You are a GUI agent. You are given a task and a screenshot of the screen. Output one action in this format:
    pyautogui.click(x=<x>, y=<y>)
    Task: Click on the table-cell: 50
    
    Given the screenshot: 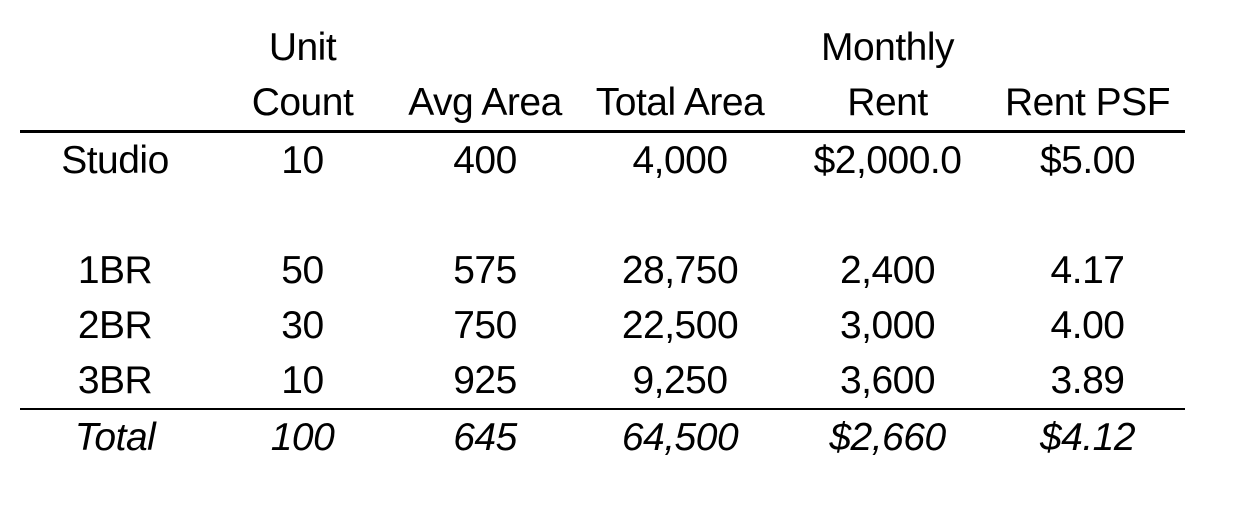 What is the action you would take?
    pyautogui.click(x=302, y=270)
    